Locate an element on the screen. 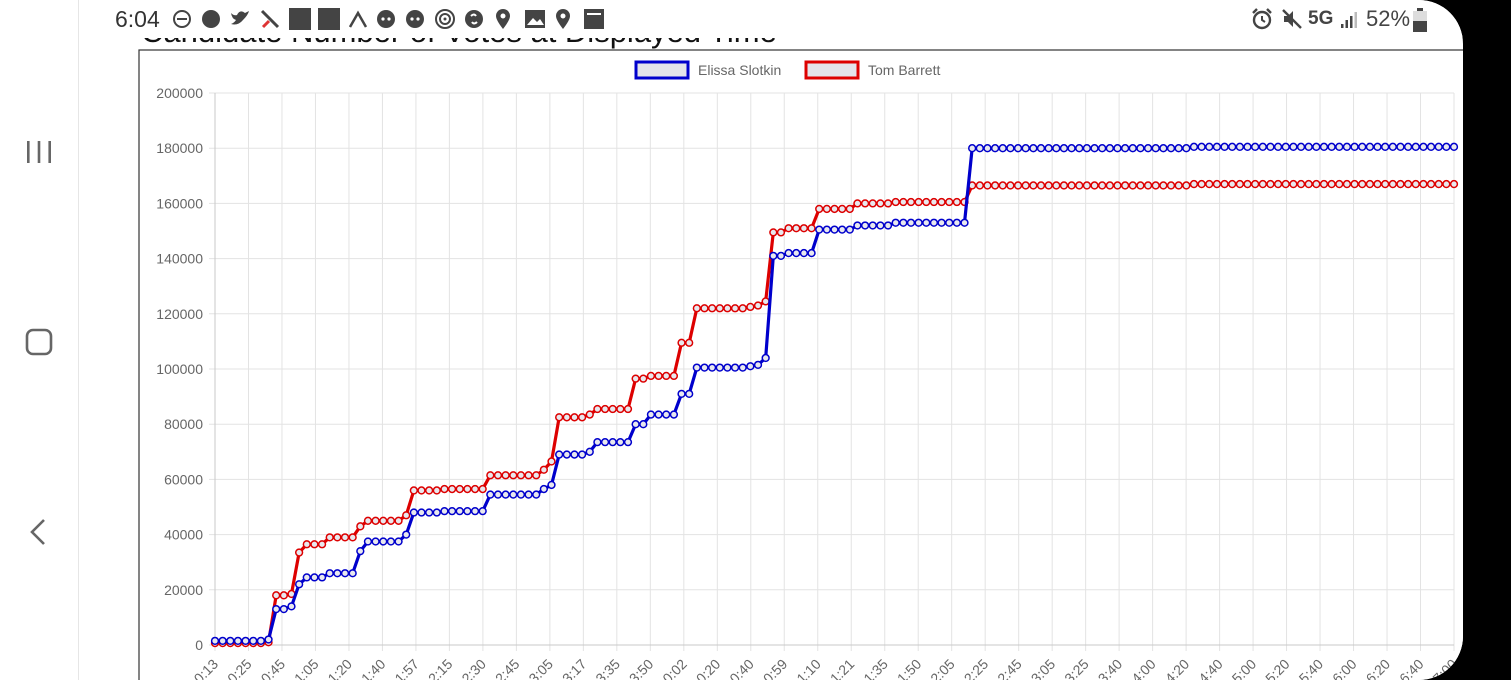 This screenshot has width=1511, height=680. y-tick-label: 80000 is located at coordinates (183, 424).